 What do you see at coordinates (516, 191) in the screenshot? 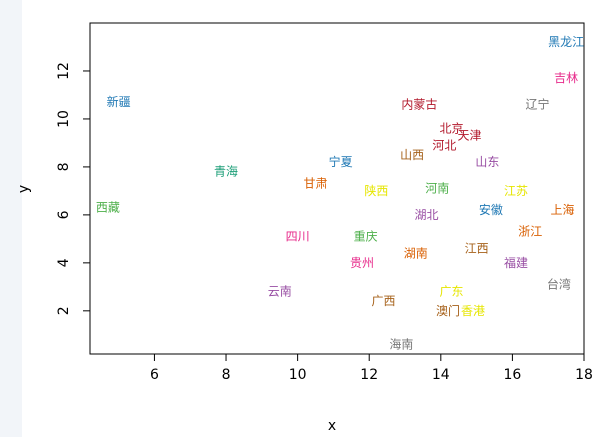
I see `point-label: 江苏` at bounding box center [516, 191].